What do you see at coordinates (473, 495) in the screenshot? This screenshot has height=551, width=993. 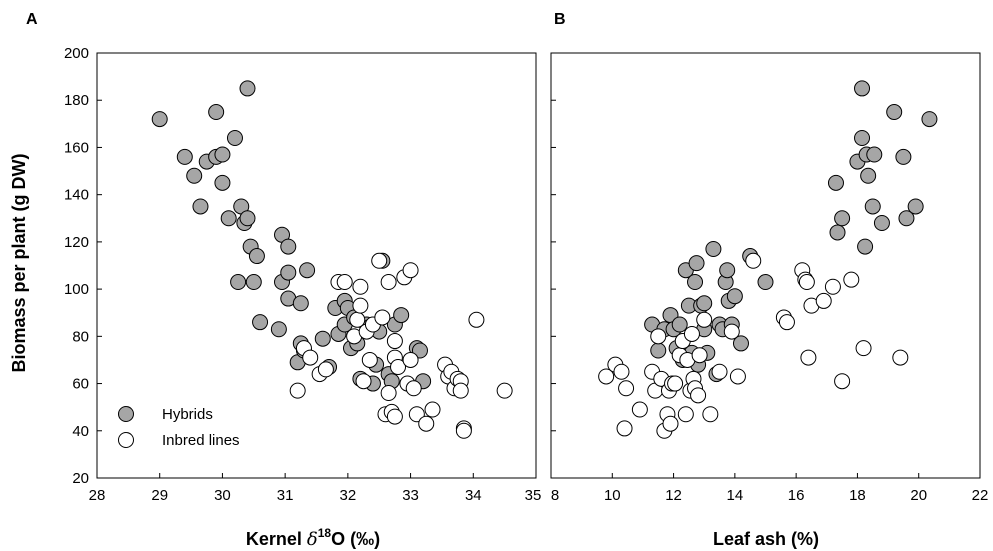 I see `panel-a-x-tick-label: 34` at bounding box center [473, 495].